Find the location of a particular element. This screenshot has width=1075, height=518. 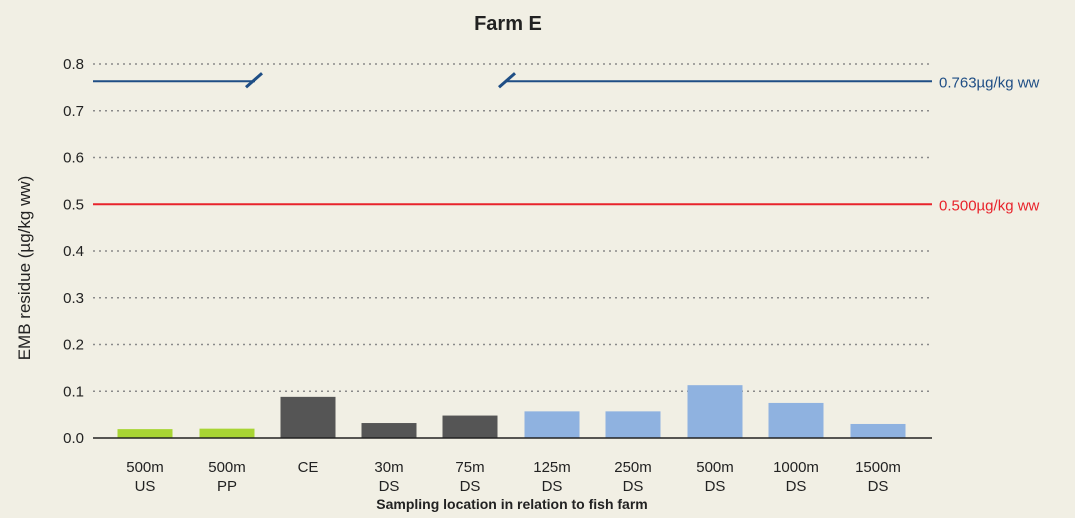

x-tick-label: 75m is located at coordinates (469, 467).